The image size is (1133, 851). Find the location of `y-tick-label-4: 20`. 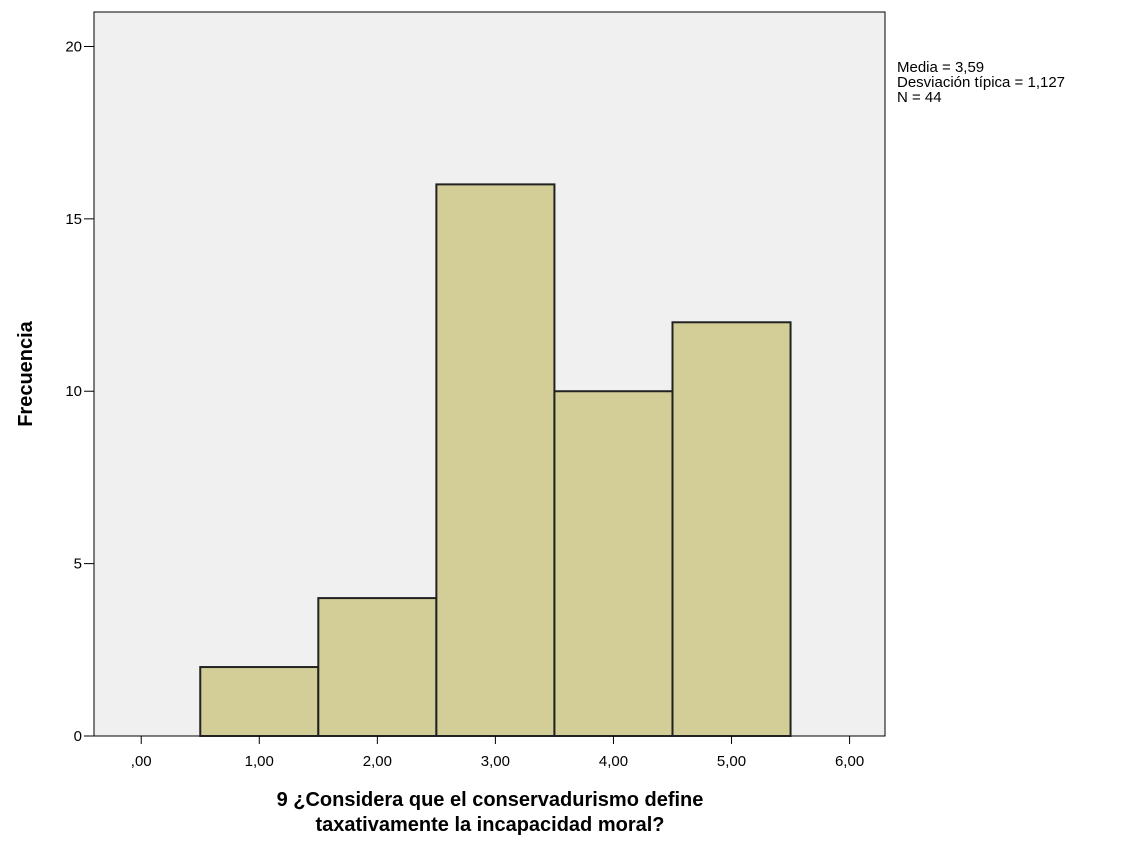

y-tick-label-4: 20 is located at coordinates (73, 46).